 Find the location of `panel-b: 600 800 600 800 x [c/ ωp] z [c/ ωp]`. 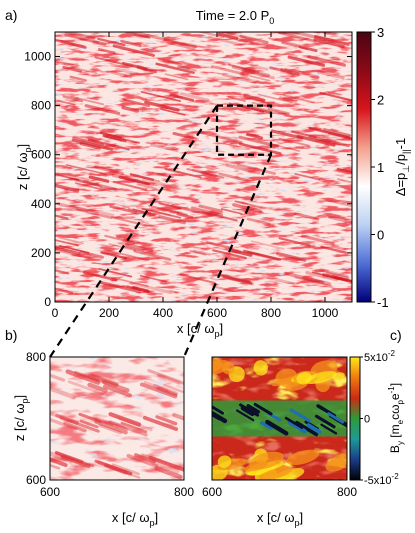

panel-b: 600 800 600 800 x [c/ ωp] z [c/ ωp] is located at coordinates (103, 439).